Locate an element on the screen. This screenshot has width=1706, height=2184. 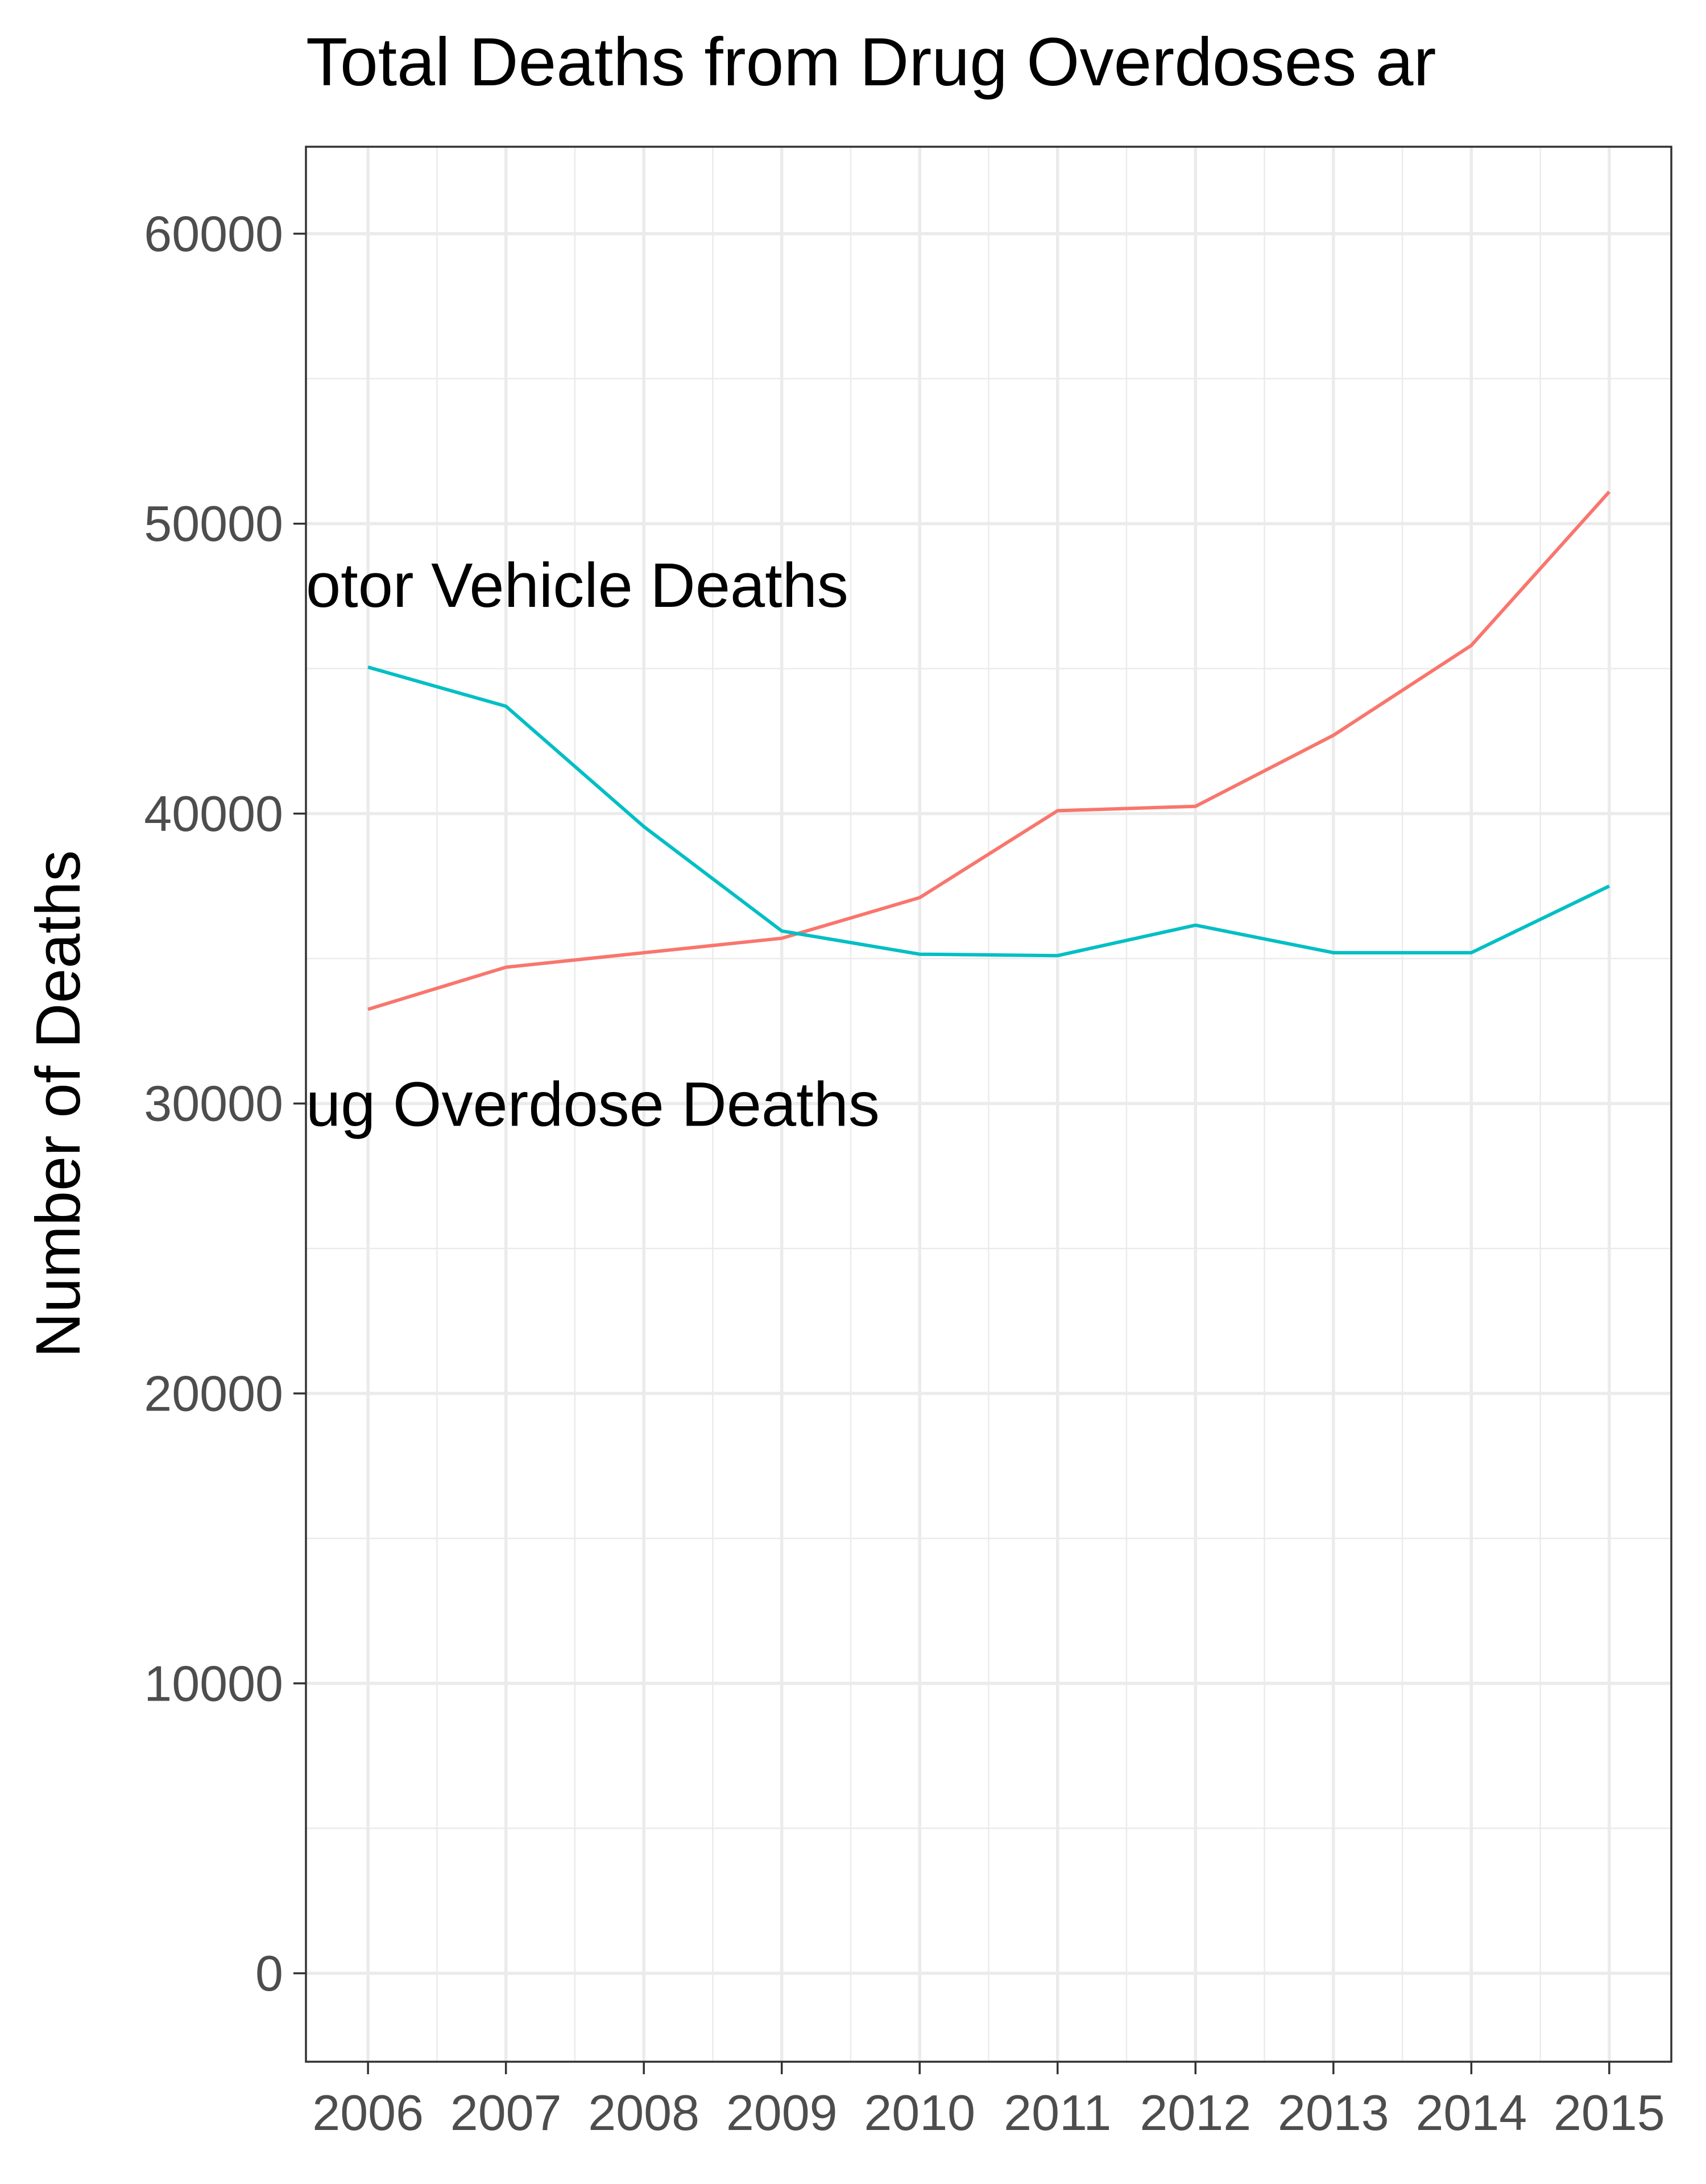
x-tick-label: 2015 is located at coordinates (1609, 2112).